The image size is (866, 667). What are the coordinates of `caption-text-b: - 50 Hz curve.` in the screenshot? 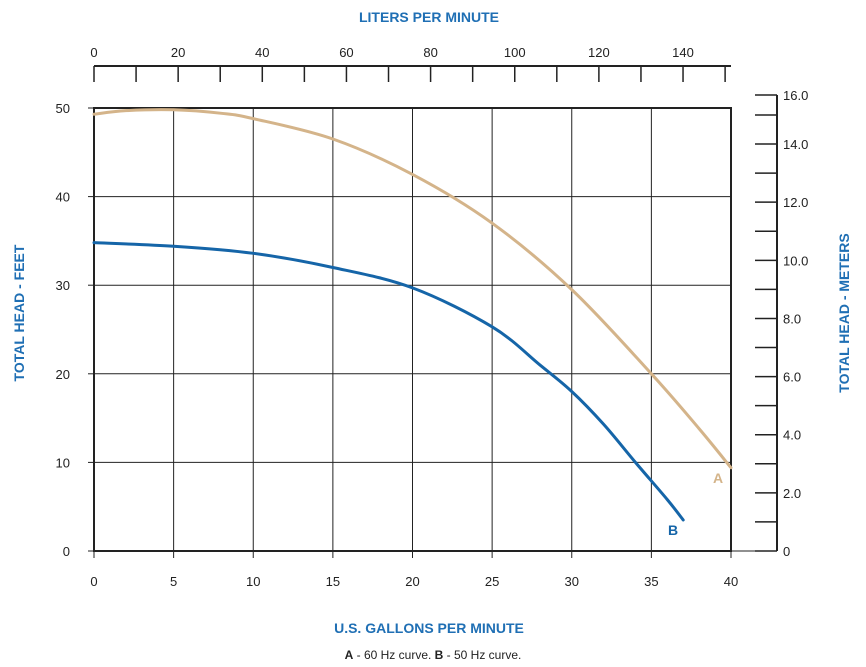 It's located at (482, 655).